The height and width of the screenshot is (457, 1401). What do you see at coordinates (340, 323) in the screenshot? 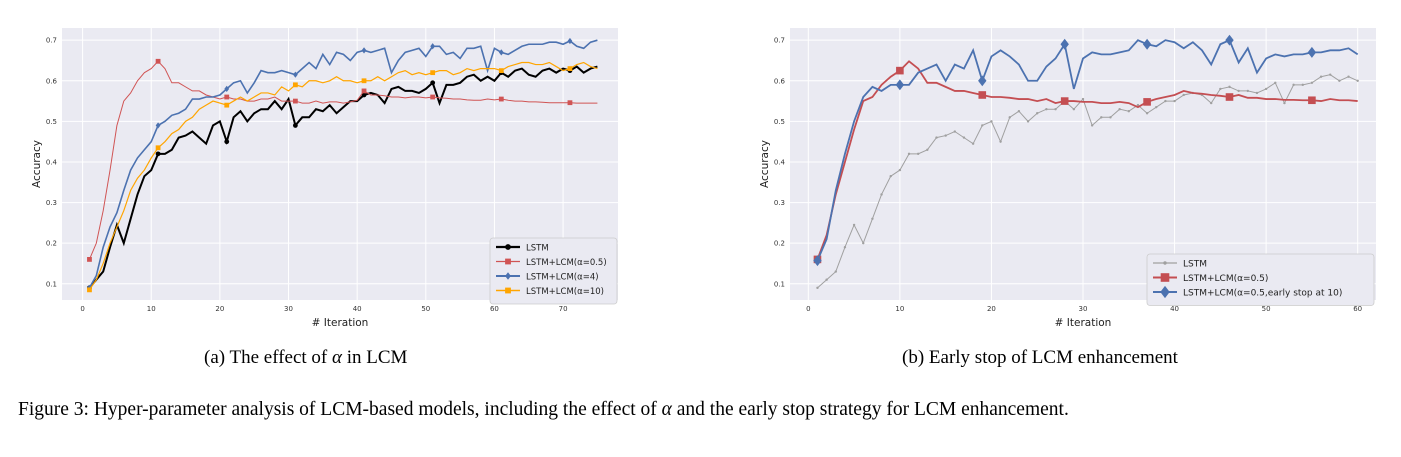
I see `x-axis-label: # Iteration` at bounding box center [340, 323].